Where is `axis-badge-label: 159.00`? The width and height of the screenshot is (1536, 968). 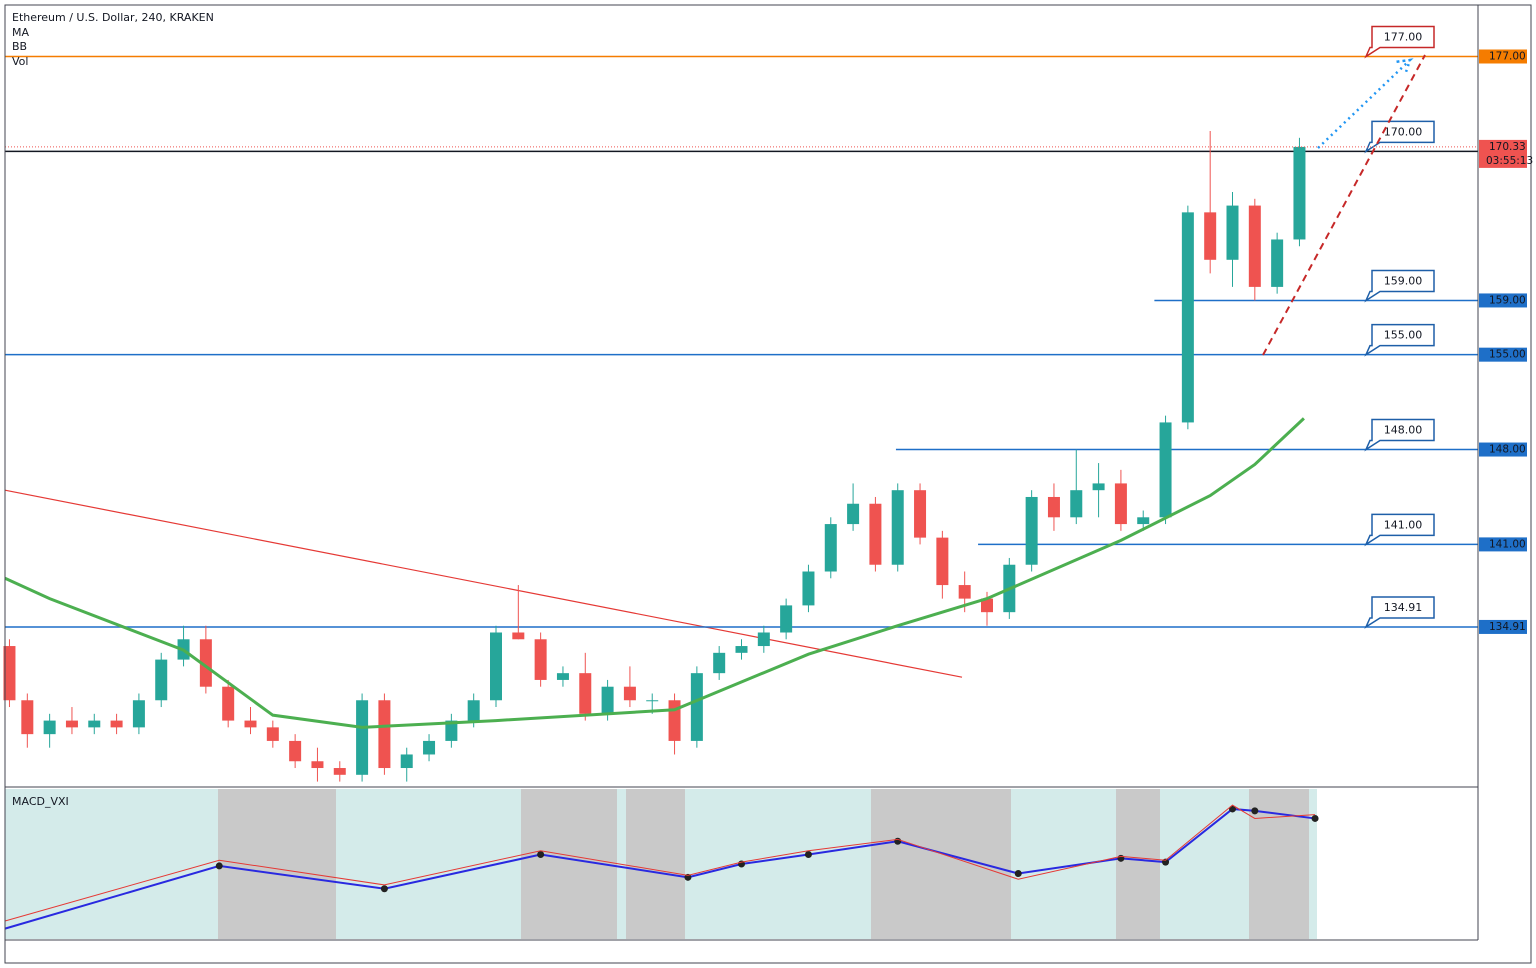
axis-badge-label: 159.00 is located at coordinates (1507, 300).